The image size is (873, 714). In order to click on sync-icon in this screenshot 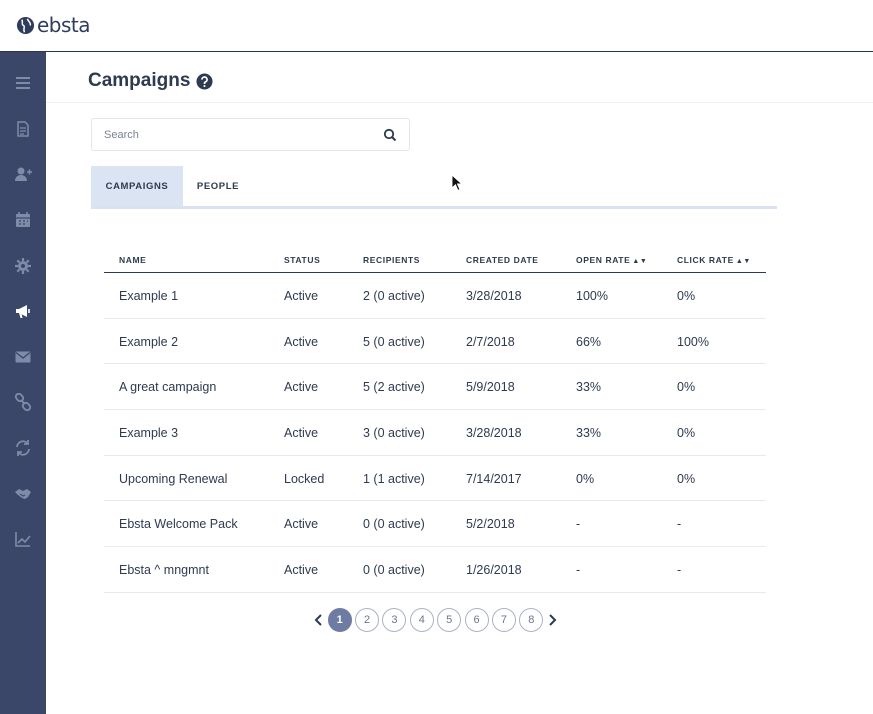, I will do `click(23, 448)`.